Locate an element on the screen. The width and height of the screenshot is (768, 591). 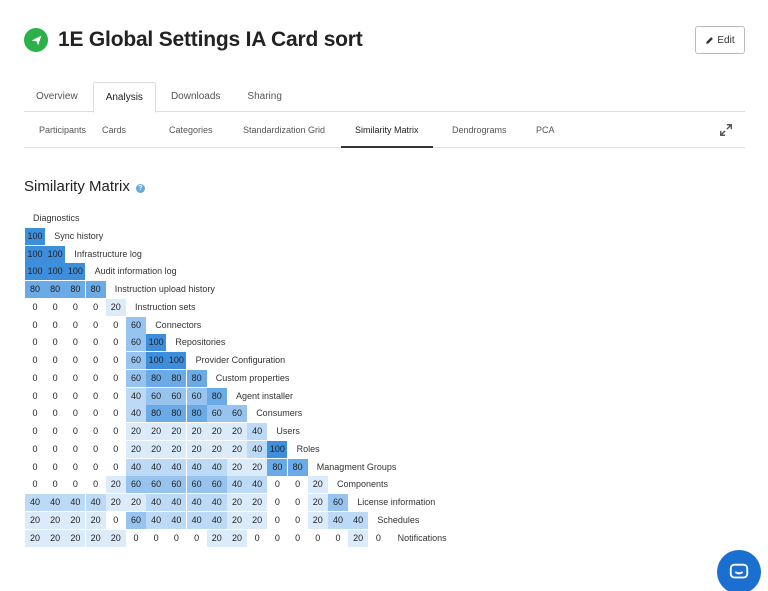
matrix-row-label: Instruction sets is located at coordinates (165, 306).